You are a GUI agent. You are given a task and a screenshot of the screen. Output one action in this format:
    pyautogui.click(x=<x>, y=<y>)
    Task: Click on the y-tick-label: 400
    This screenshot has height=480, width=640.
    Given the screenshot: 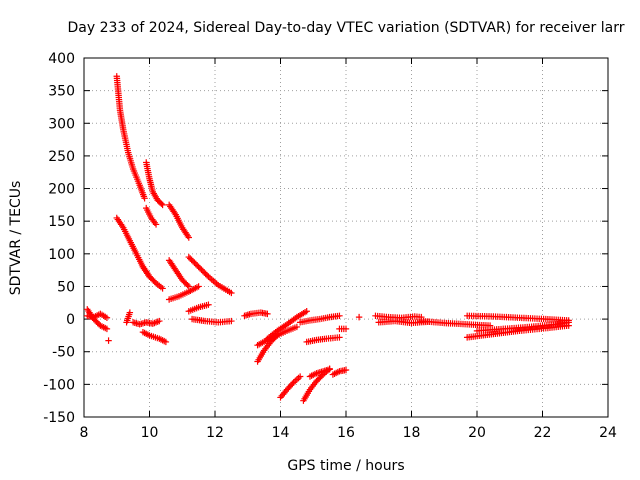 What is the action you would take?
    pyautogui.click(x=61, y=59)
    